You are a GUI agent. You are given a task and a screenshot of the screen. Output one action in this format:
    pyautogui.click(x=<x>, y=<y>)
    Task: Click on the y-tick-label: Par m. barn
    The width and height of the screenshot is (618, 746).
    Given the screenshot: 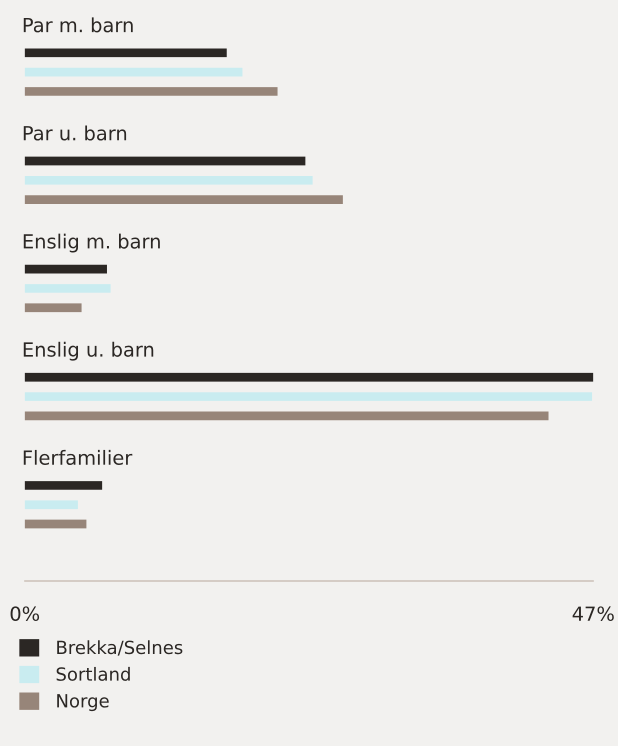 What is the action you would take?
    pyautogui.click(x=78, y=24)
    